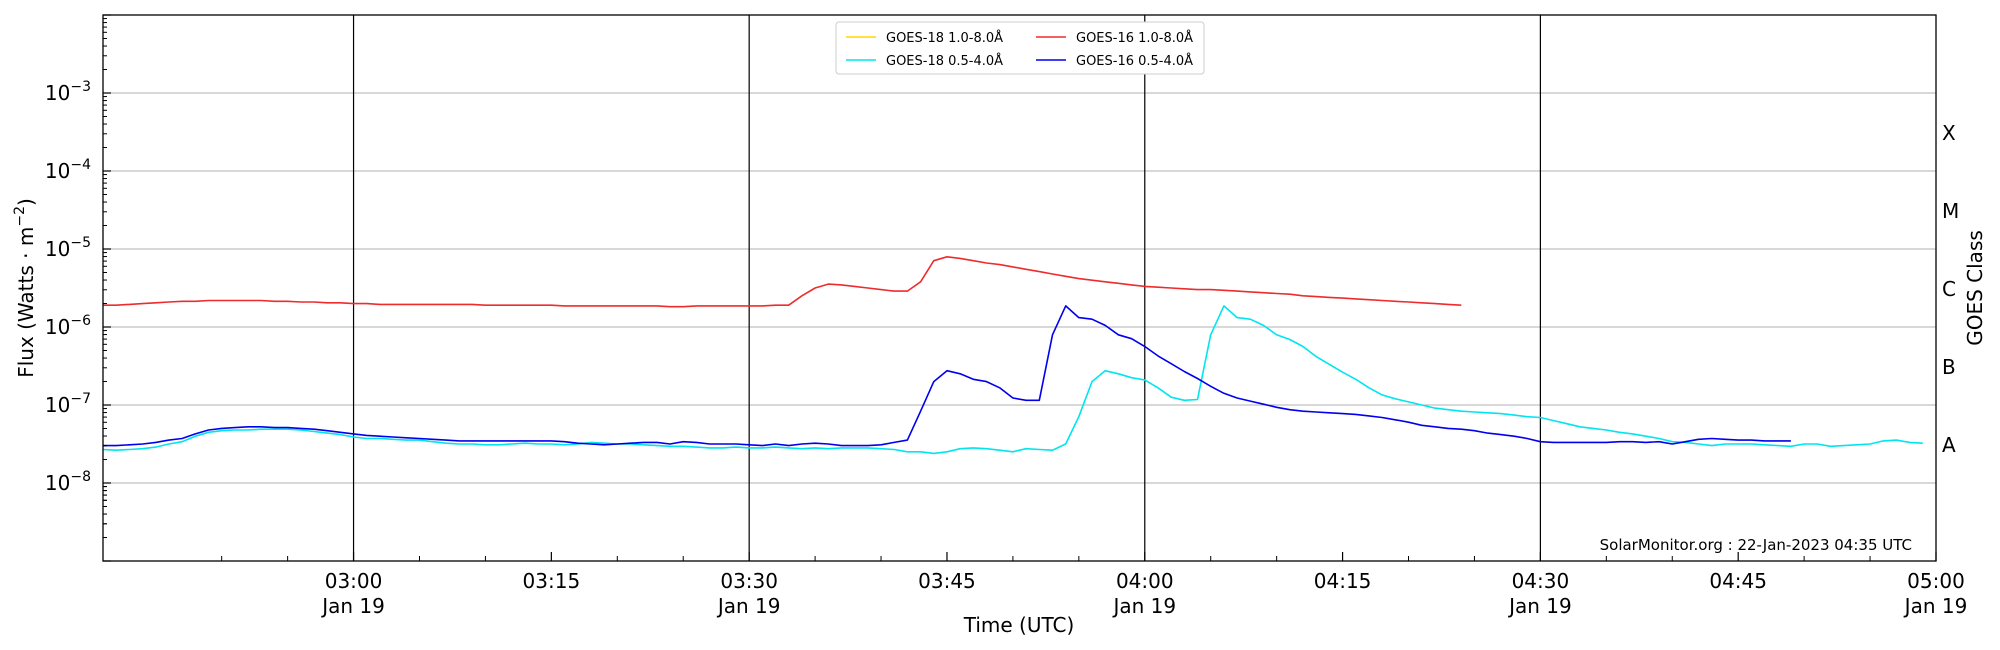 The image size is (2000, 650). What do you see at coordinates (80, 165) in the screenshot?
I see `y-tick-exponent: −4` at bounding box center [80, 165].